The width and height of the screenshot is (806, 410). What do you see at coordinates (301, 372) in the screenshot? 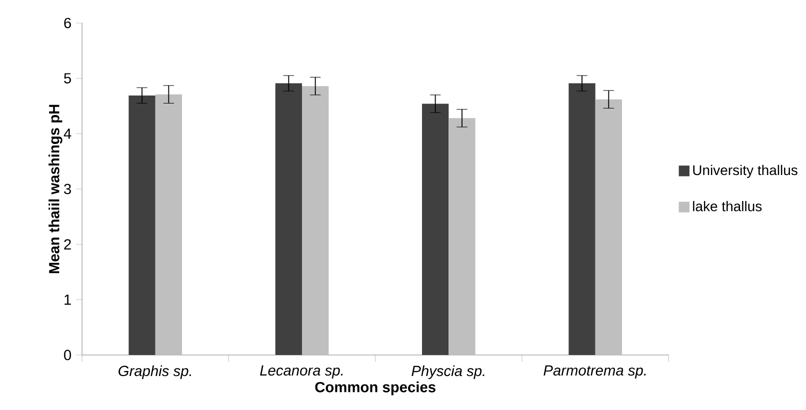
I see `x-tick-label: Lecanora sp.` at bounding box center [301, 372].